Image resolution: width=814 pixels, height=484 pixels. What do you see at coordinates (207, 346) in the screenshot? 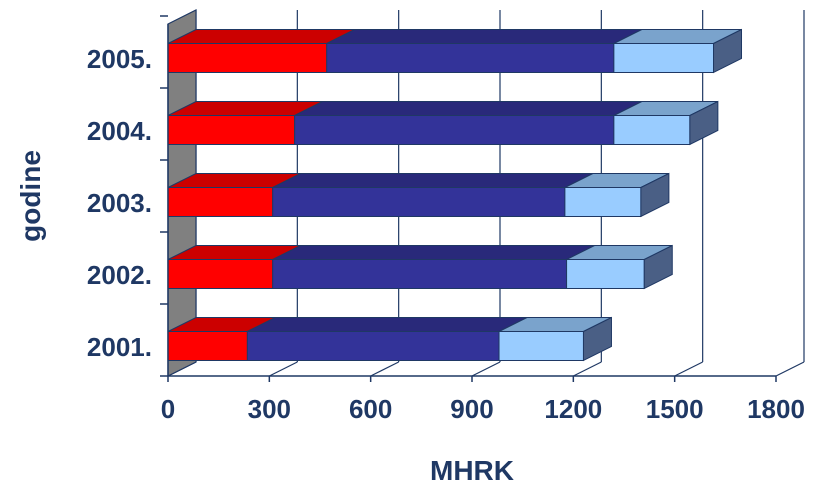
I see `bar-segment-2001-s1` at bounding box center [207, 346].